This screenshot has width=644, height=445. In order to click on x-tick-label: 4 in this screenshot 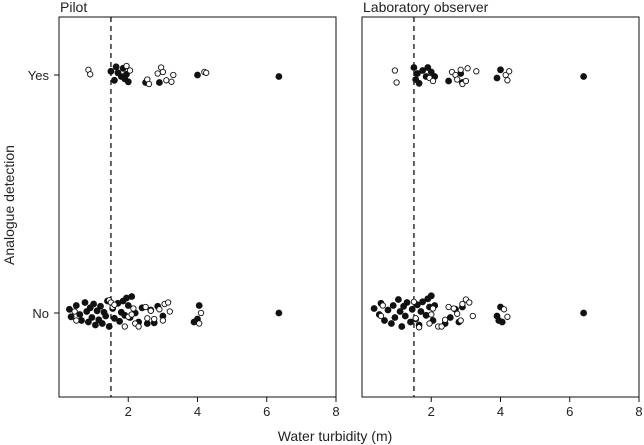, I will do `click(500, 411)`.